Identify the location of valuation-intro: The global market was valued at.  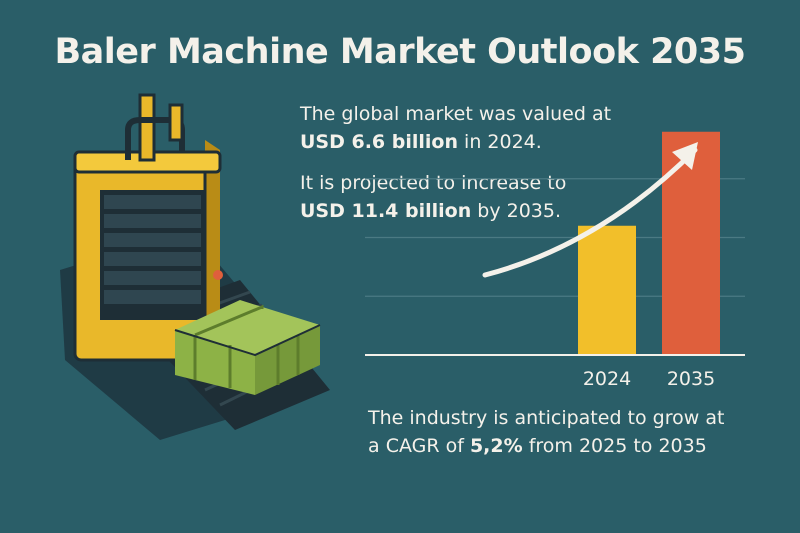
(456, 114).